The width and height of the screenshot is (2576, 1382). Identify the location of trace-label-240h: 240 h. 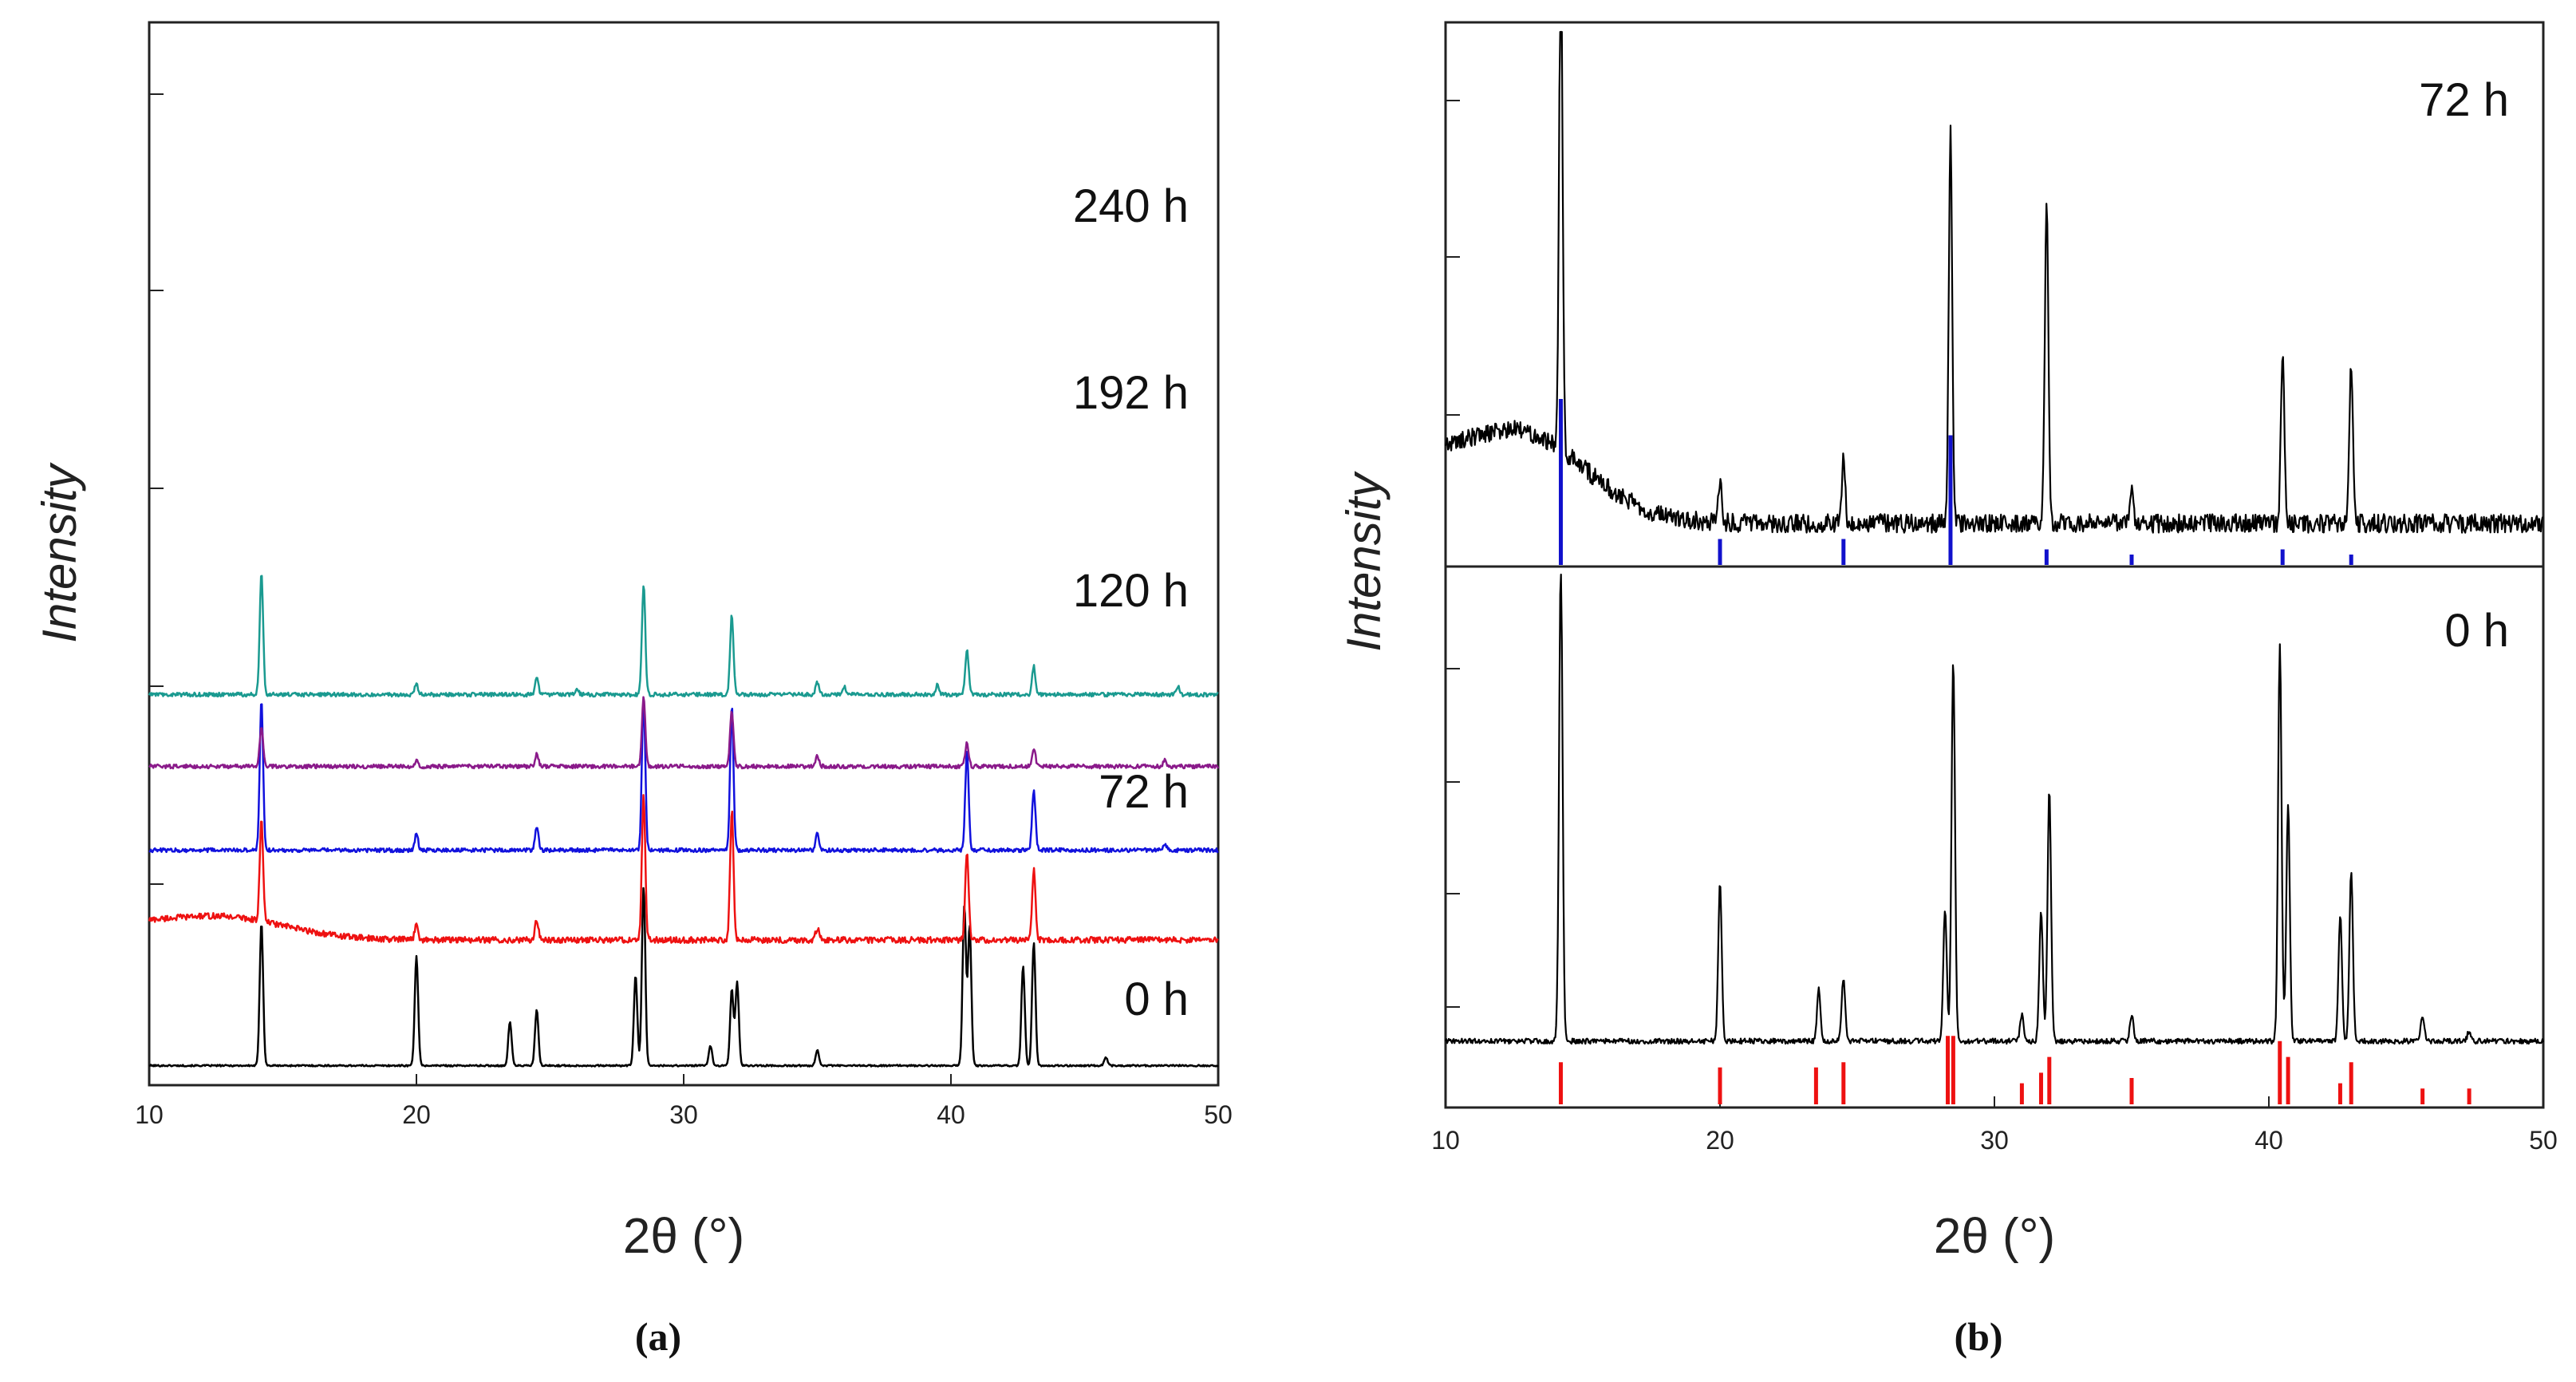
(1131, 206).